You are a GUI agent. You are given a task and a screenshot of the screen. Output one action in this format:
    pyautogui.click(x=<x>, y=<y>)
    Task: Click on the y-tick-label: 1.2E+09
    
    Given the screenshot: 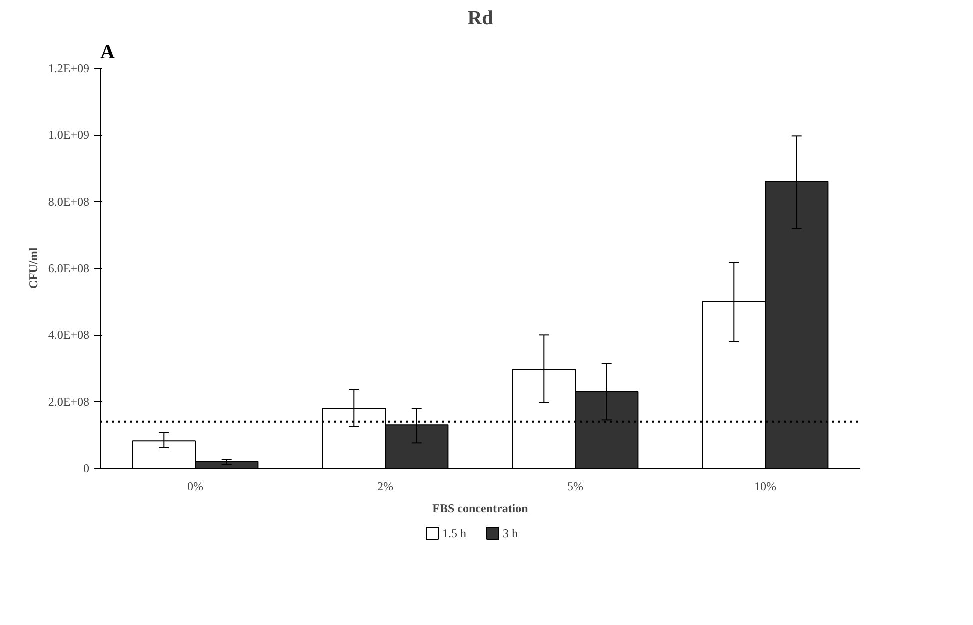 What is the action you would take?
    pyautogui.click(x=69, y=69)
    